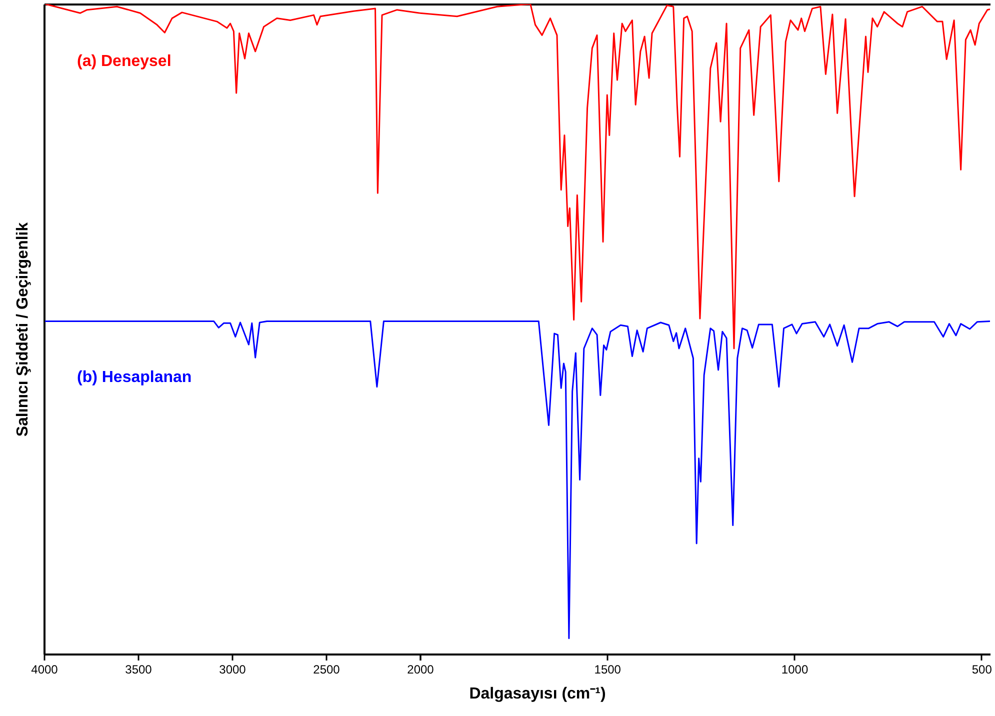 This screenshot has width=995, height=716. I want to click on x-axis-title: Dalgasayısı (cm⁻¹), so click(537, 694).